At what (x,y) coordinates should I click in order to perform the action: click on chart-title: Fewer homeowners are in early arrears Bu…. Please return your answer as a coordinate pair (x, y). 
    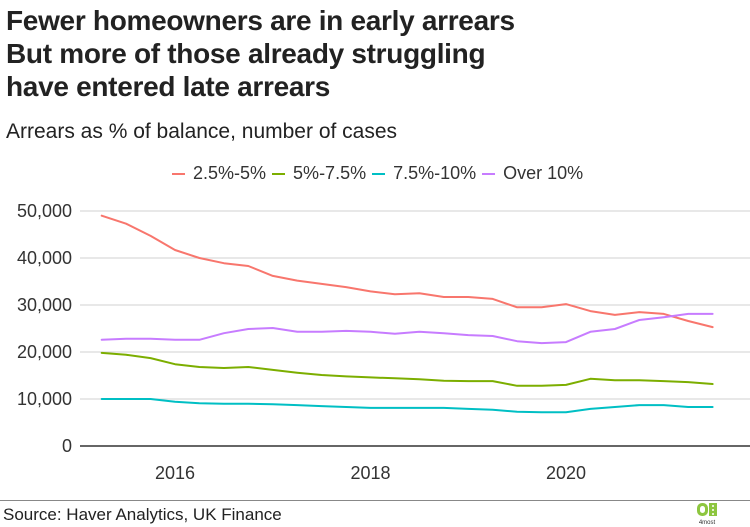
    Looking at the image, I should click on (260, 53).